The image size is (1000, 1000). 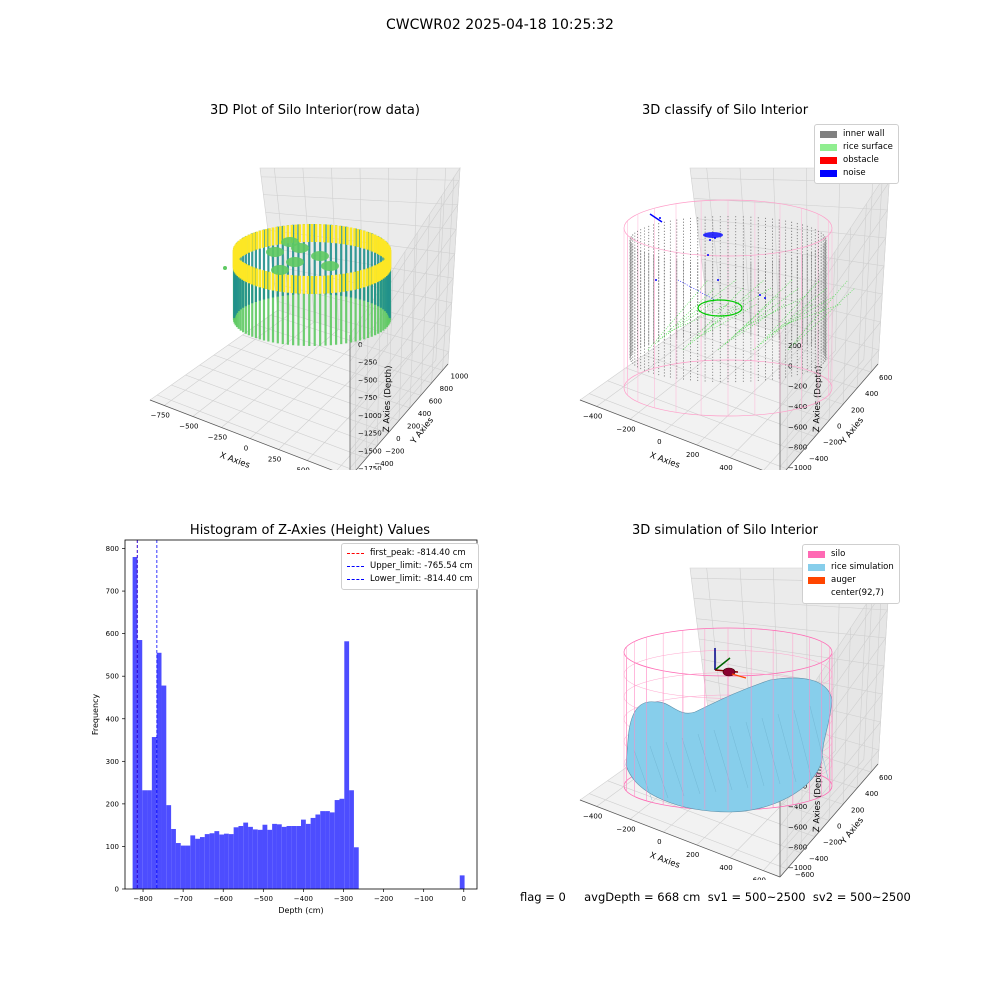 What do you see at coordinates (797, 827) in the screenshot?
I see `z-tick-label: −600` at bounding box center [797, 827].